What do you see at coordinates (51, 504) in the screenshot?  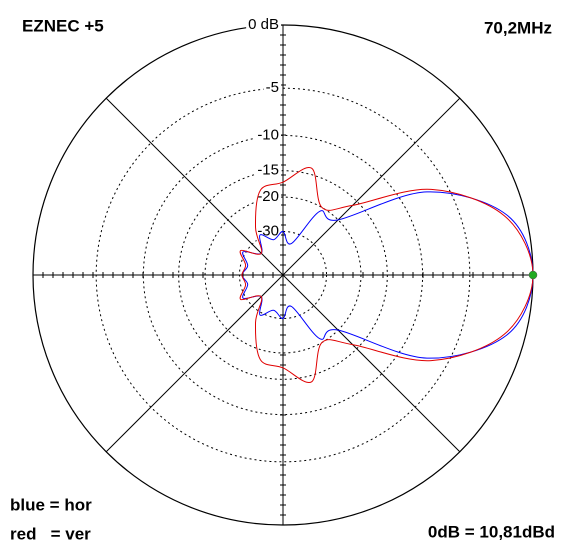 I see `legend-entry: blue = hor` at bounding box center [51, 504].